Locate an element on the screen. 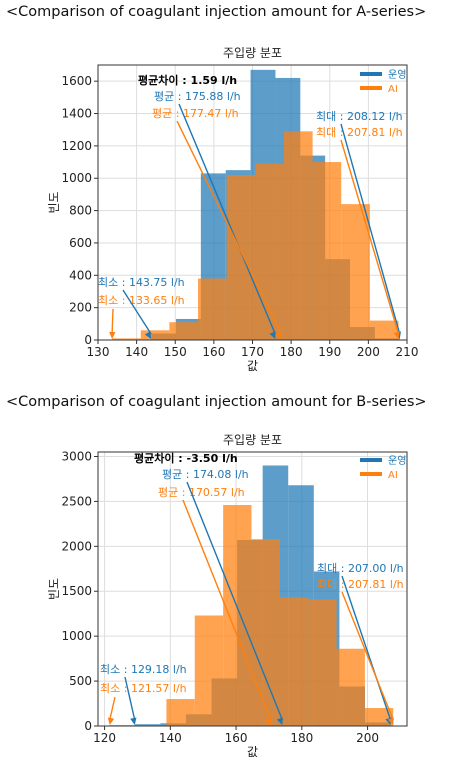 The height and width of the screenshot is (763, 462). operation-mean-label: 평균 : 174.08 l/h is located at coordinates (205, 474).